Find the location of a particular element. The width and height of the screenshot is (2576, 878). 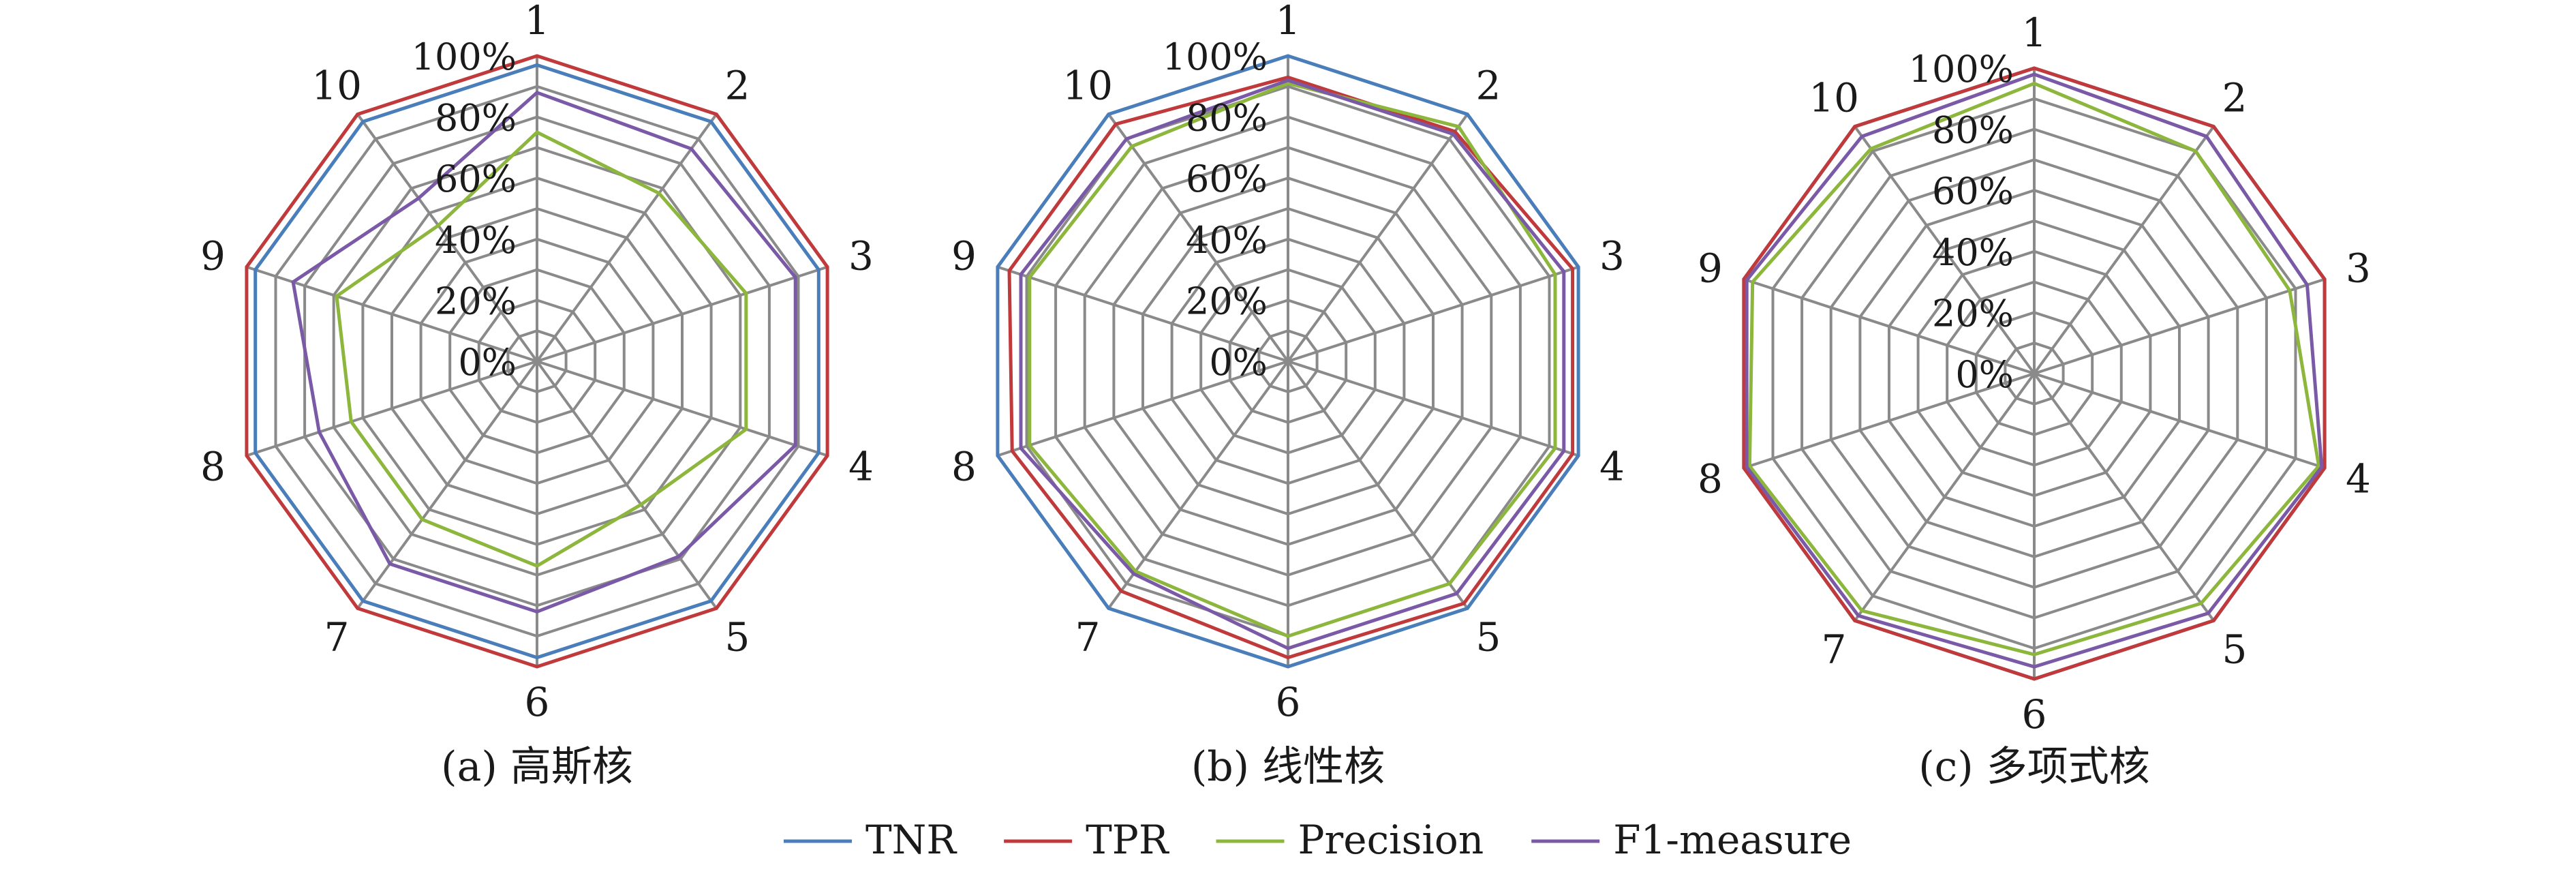

series-tnr-line is located at coordinates (537, 361).